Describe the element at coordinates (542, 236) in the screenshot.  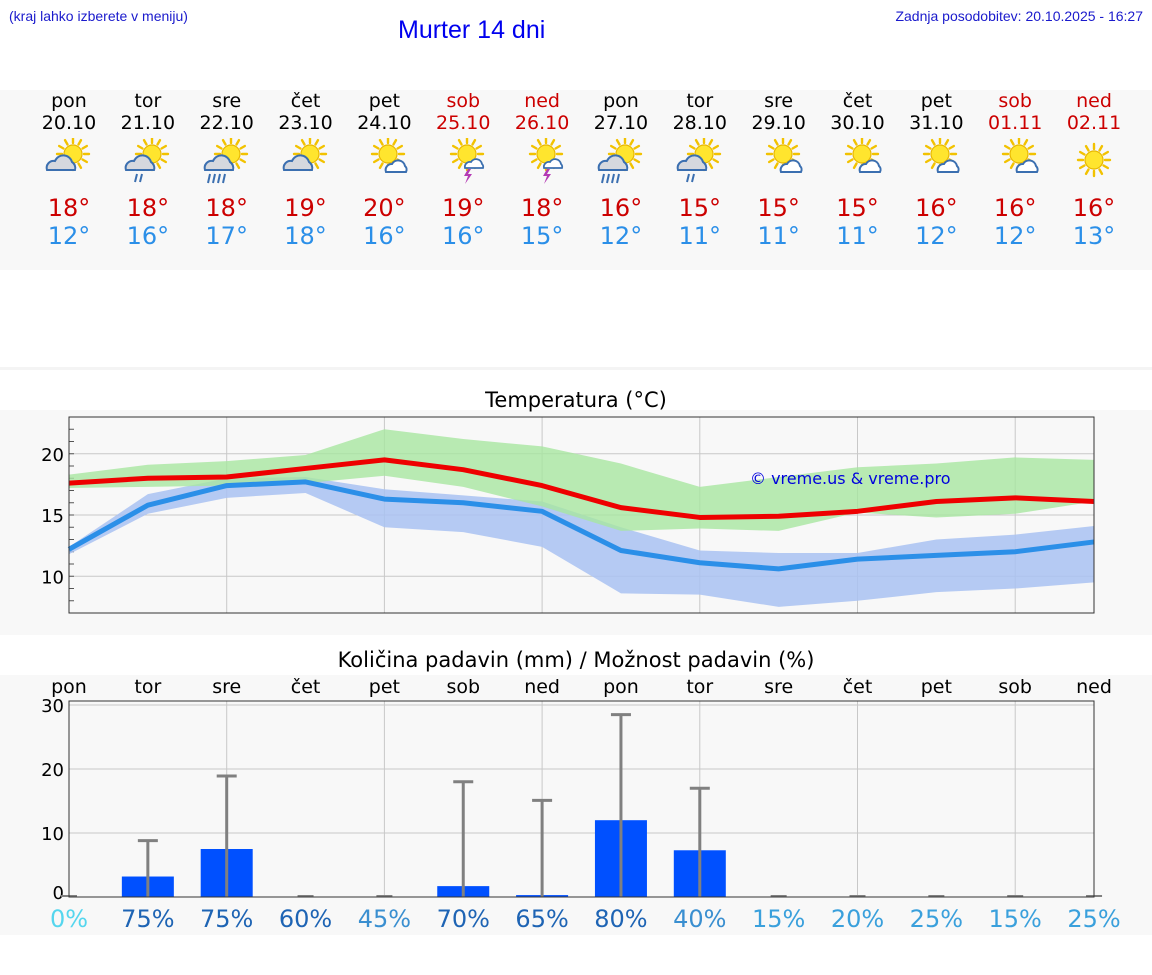
I see `min-temperature: 15°` at that location.